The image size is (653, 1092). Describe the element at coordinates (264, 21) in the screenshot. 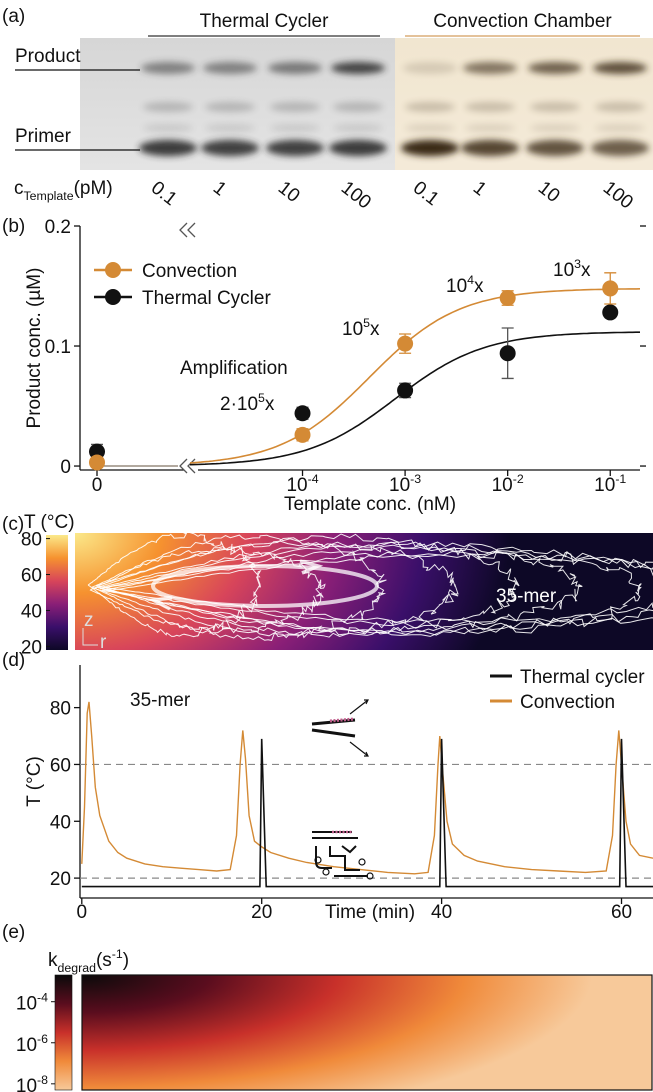

I see `group-label: Thermal Cycler` at that location.